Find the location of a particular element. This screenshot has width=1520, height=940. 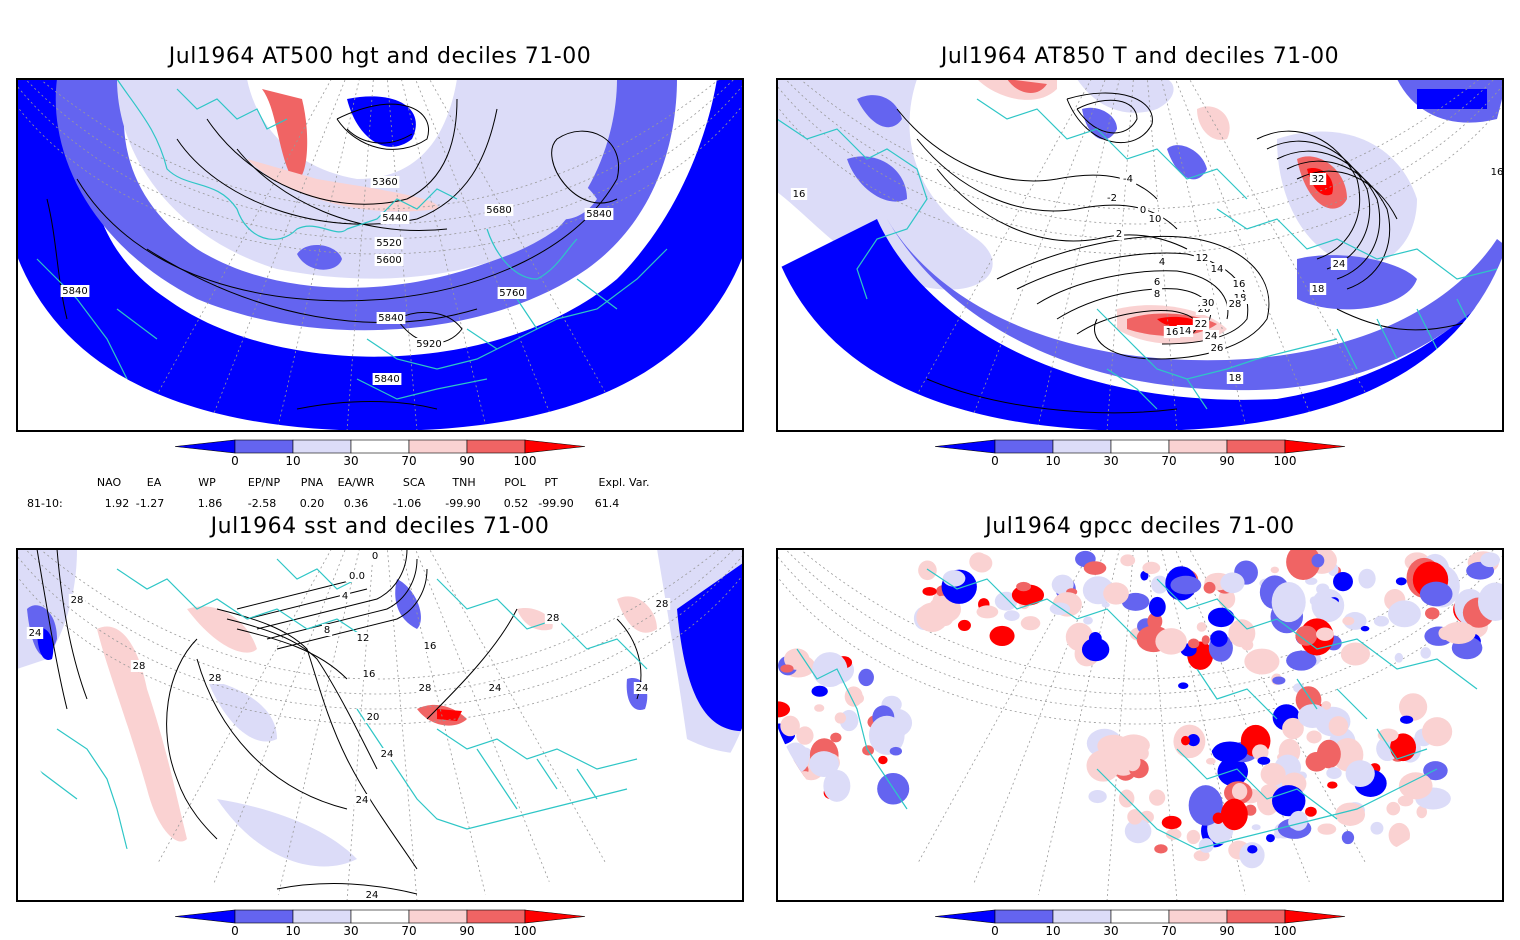

colorbar-sst: 0 10 30 70 90 100 is located at coordinates (385, 923).